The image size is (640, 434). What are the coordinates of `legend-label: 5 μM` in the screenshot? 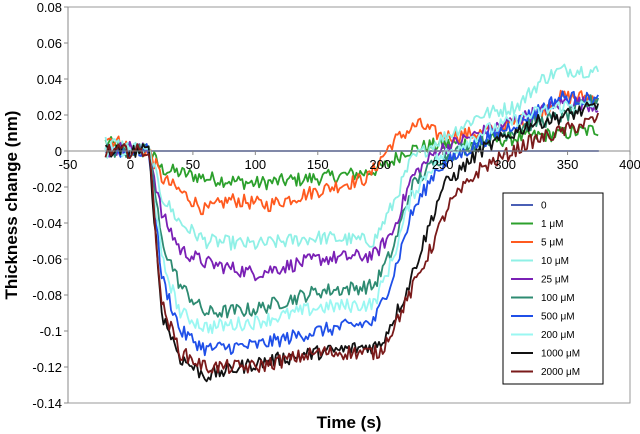 It's located at (552, 243).